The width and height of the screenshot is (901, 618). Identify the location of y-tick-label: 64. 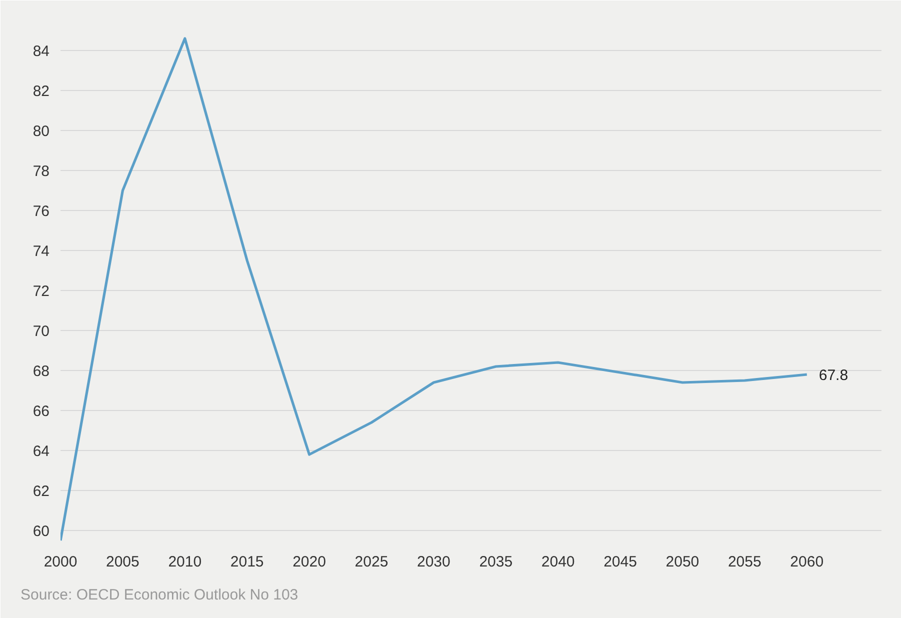
(41, 451).